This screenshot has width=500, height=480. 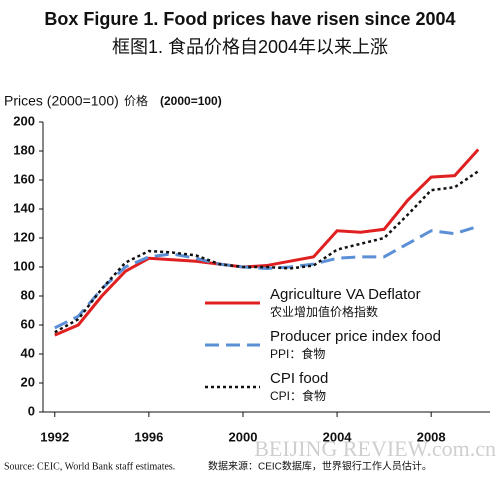 What do you see at coordinates (320, 466) in the screenshot?
I see `source-zh: 数据来源：CEIC数据库，世界银行工作人员估计。` at bounding box center [320, 466].